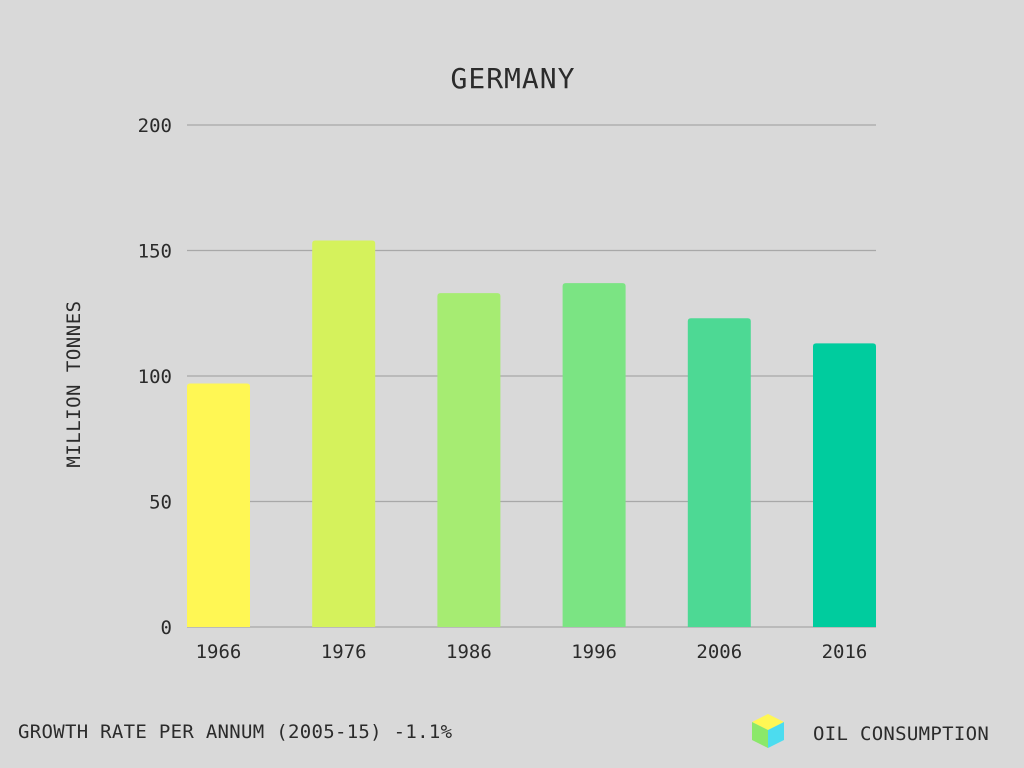 This screenshot has width=1024, height=768. I want to click on growth-rate-footnote: GROWTH RATE PER ANNUM (2005-15) -1.1%, so click(235, 732).